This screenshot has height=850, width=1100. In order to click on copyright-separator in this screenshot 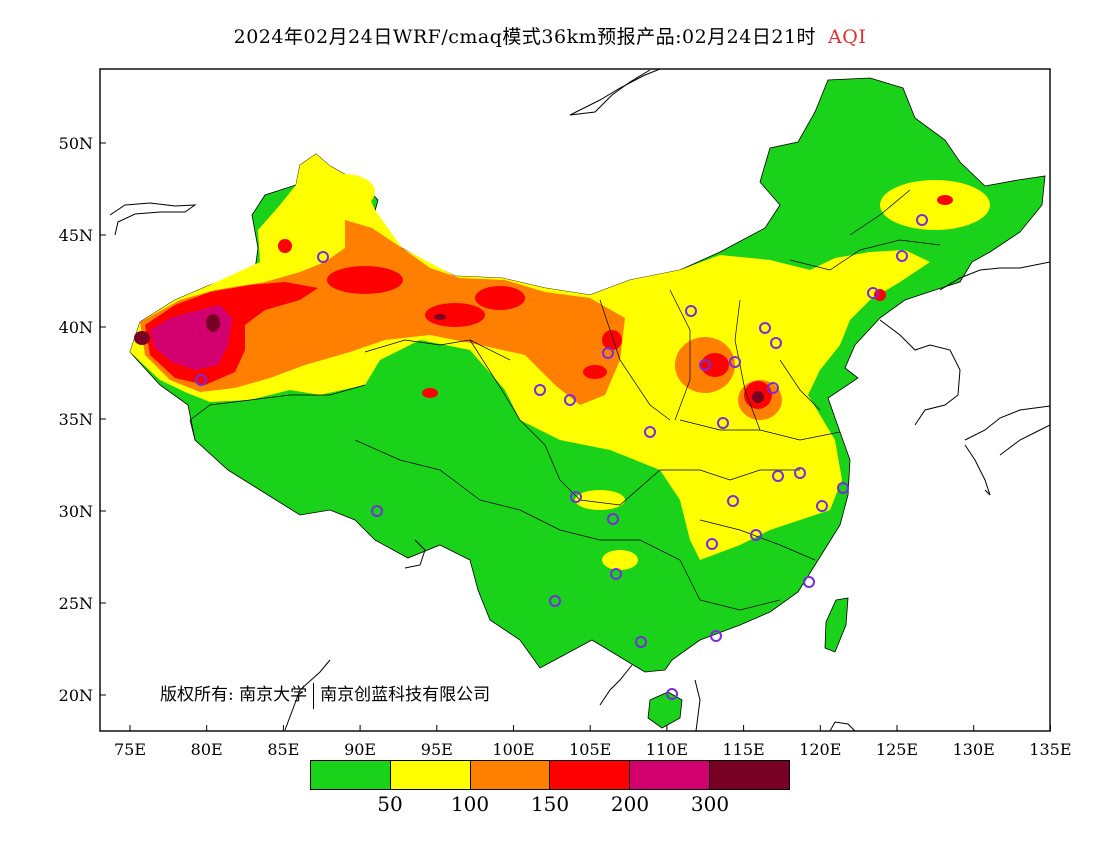, I will do `click(314, 695)`.